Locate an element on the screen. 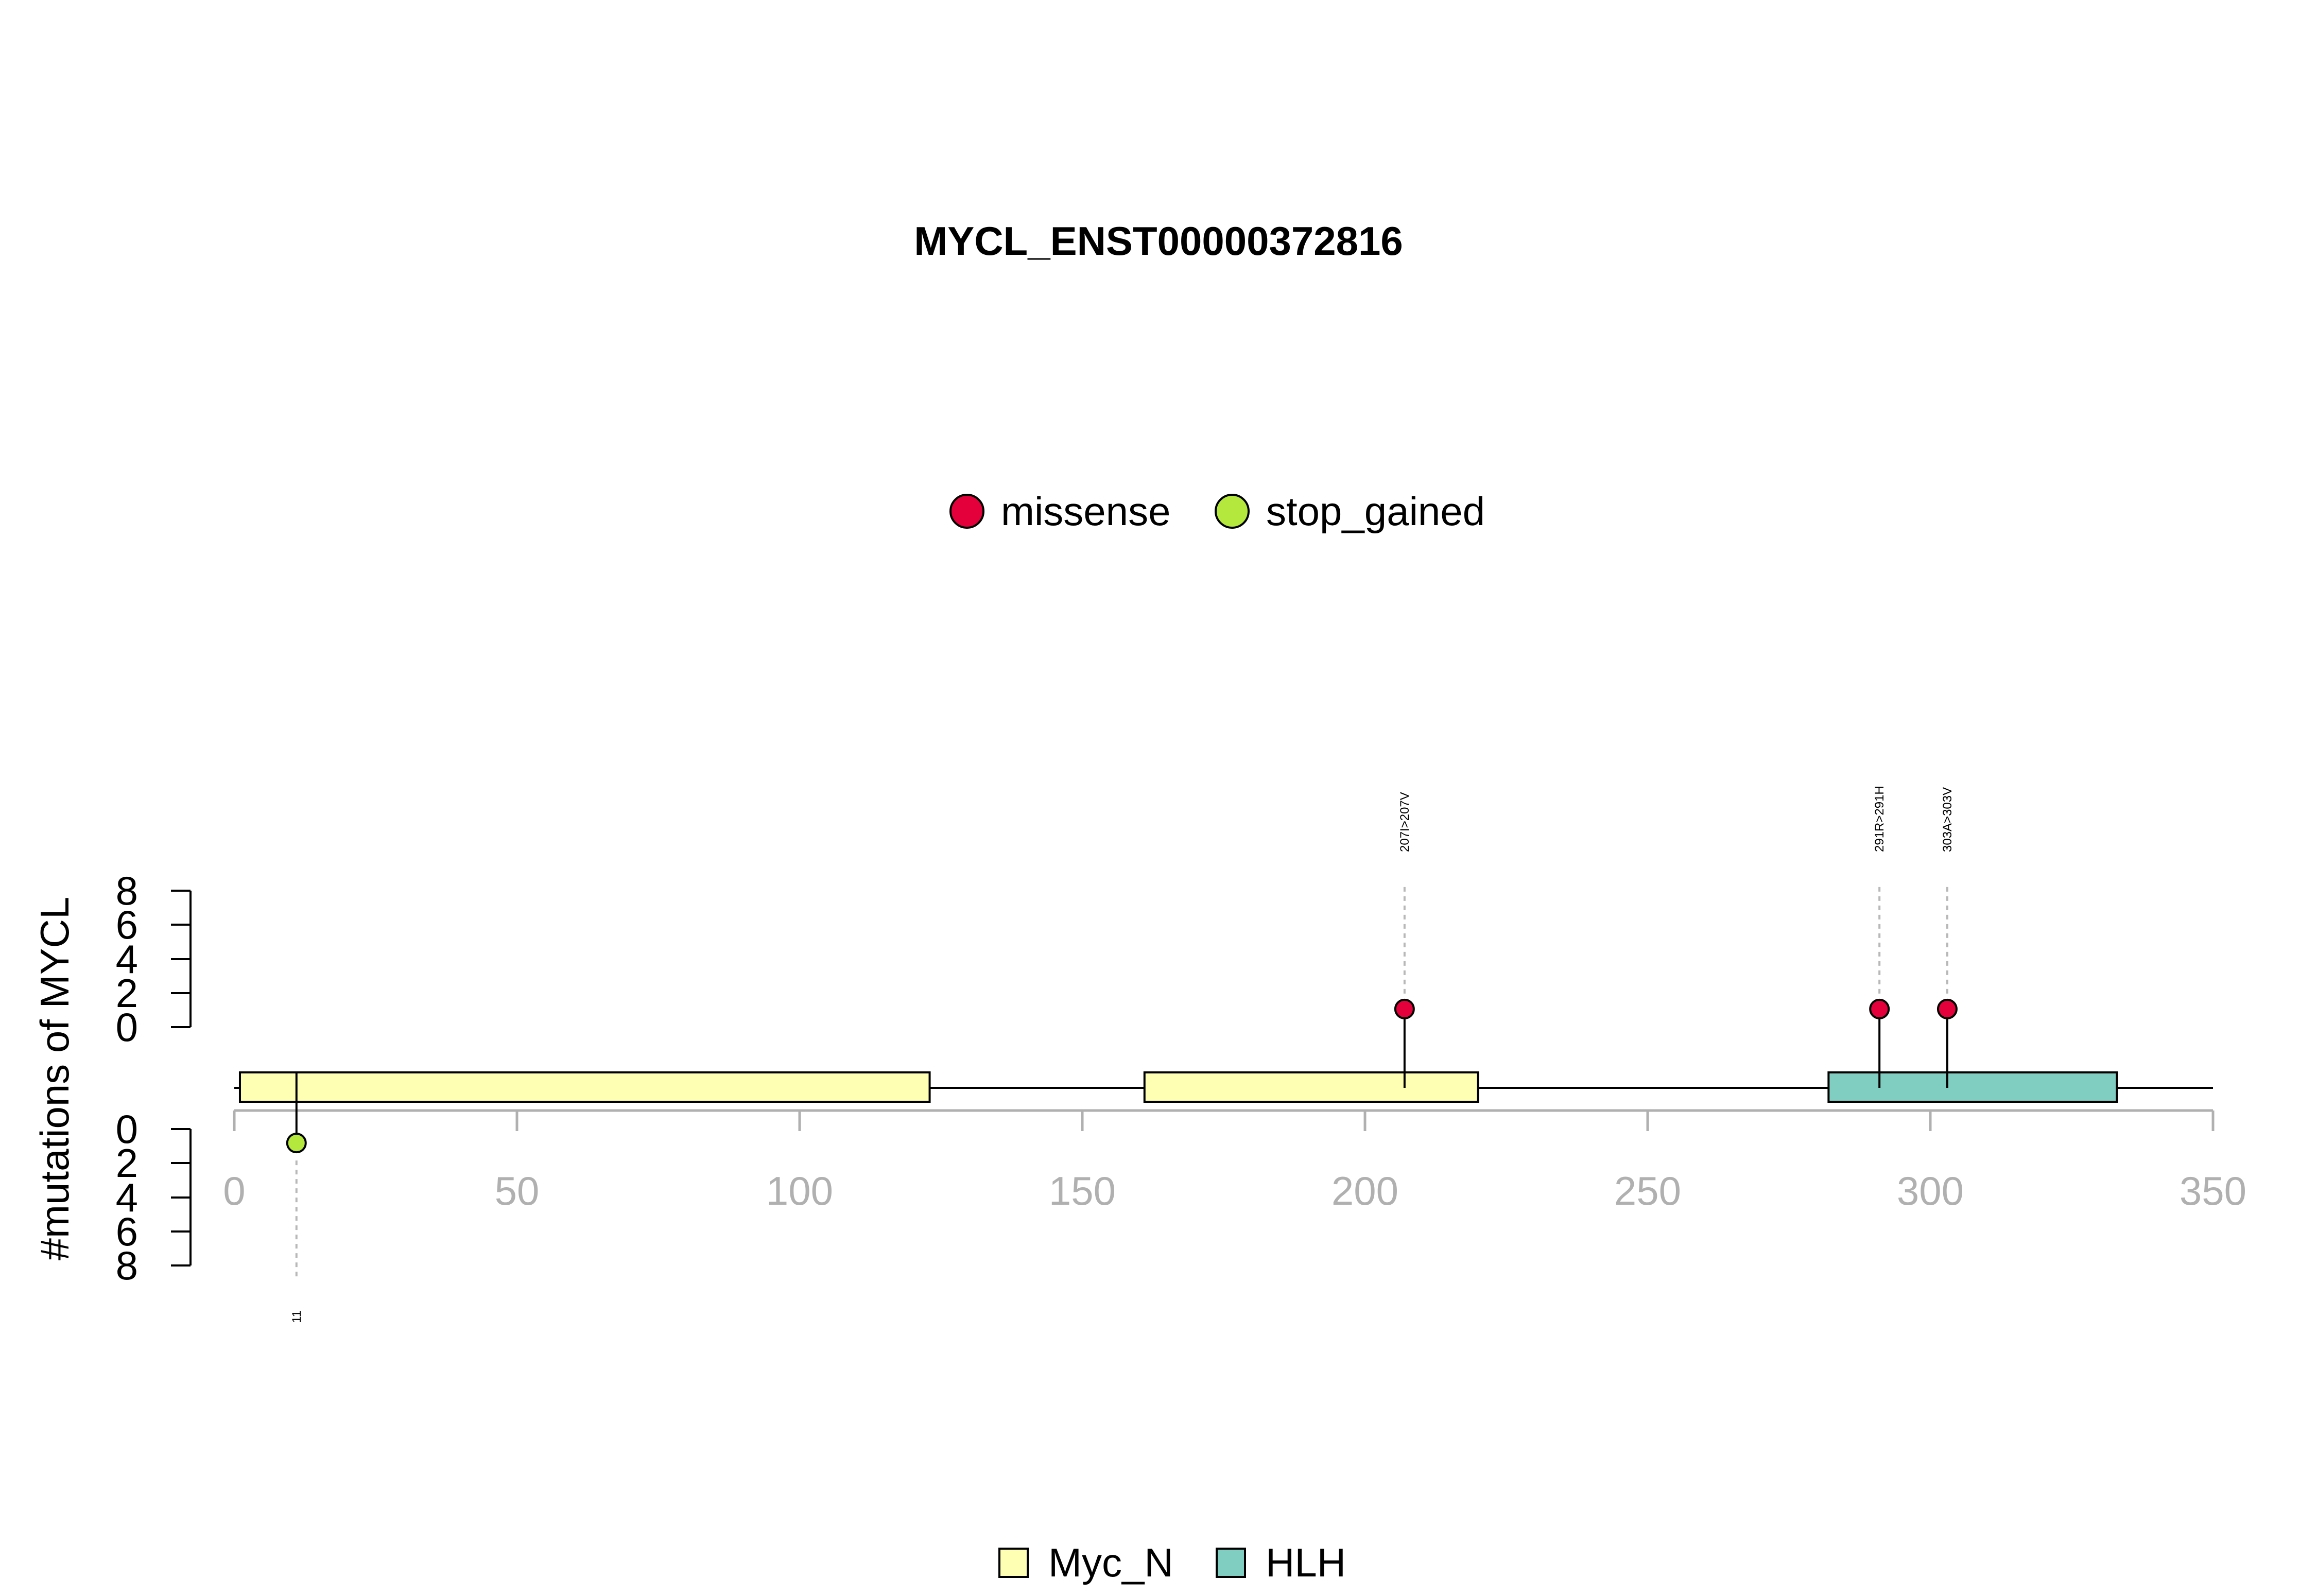 This screenshot has height=1596, width=2317. mutation-label: 303A>303V is located at coordinates (1948, 819).